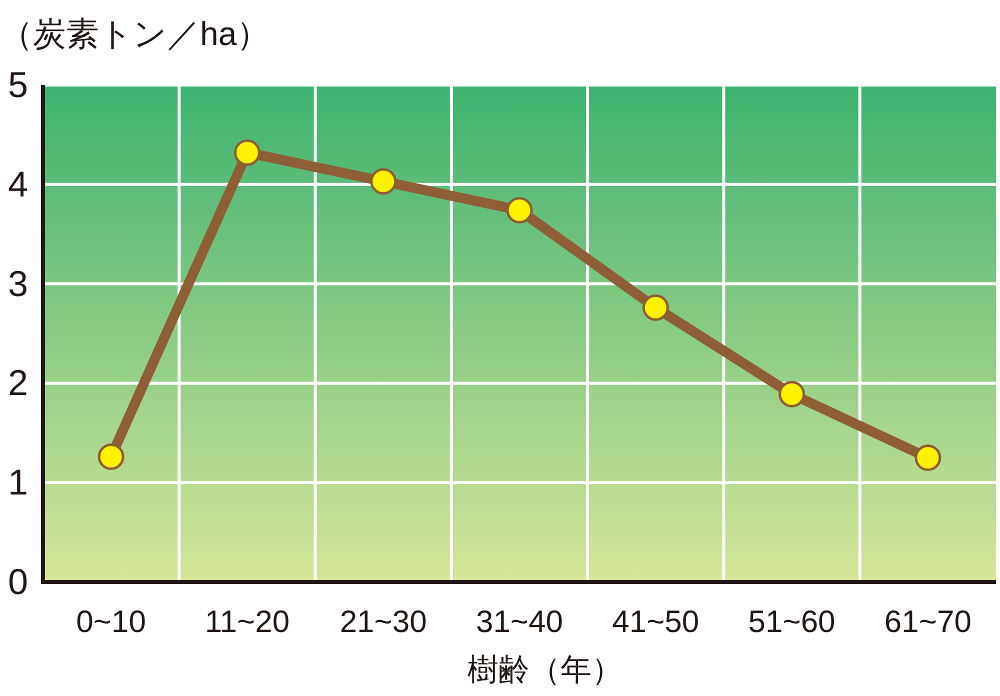  Describe the element at coordinates (18, 581) in the screenshot. I see `y-tick-label: 0` at that location.